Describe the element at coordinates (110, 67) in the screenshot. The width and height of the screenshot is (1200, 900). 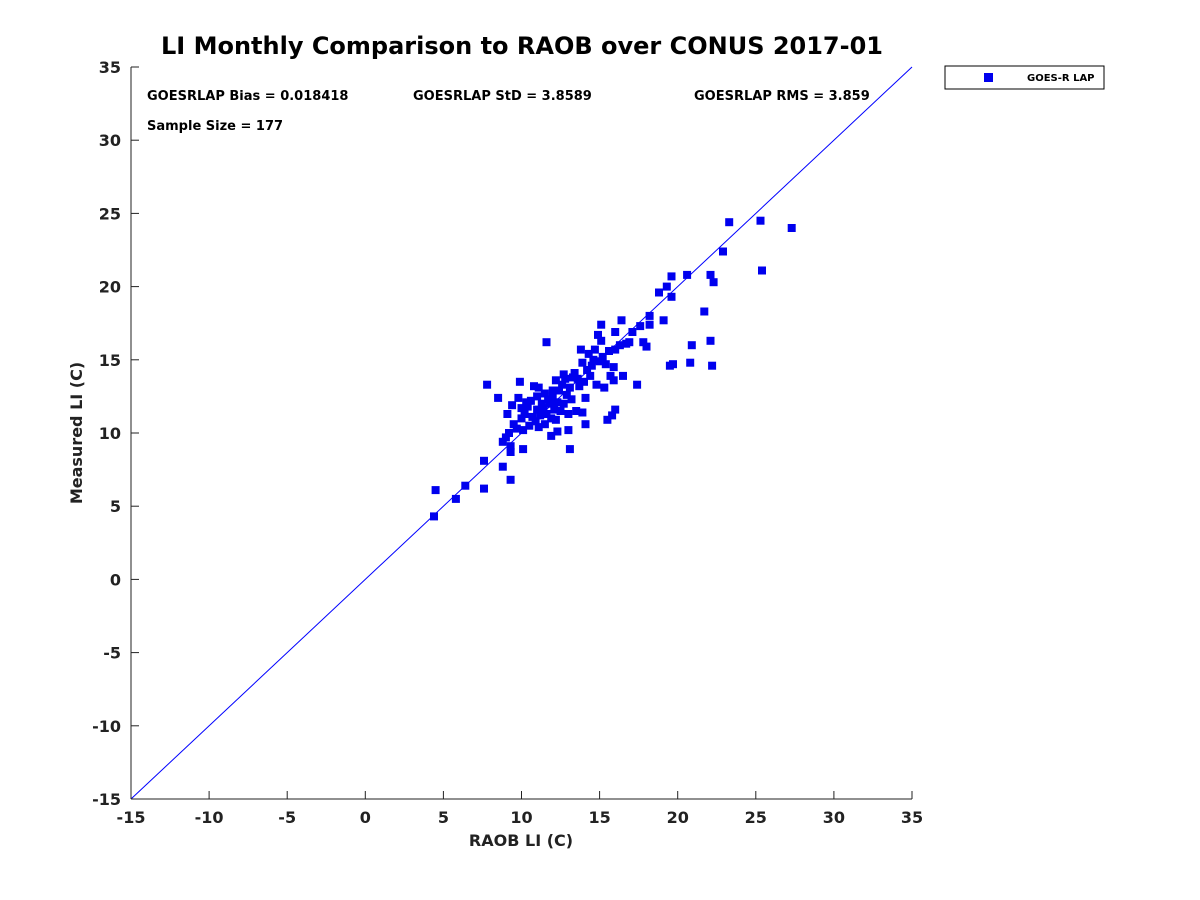
I see `y-tick-label: 35` at that location.